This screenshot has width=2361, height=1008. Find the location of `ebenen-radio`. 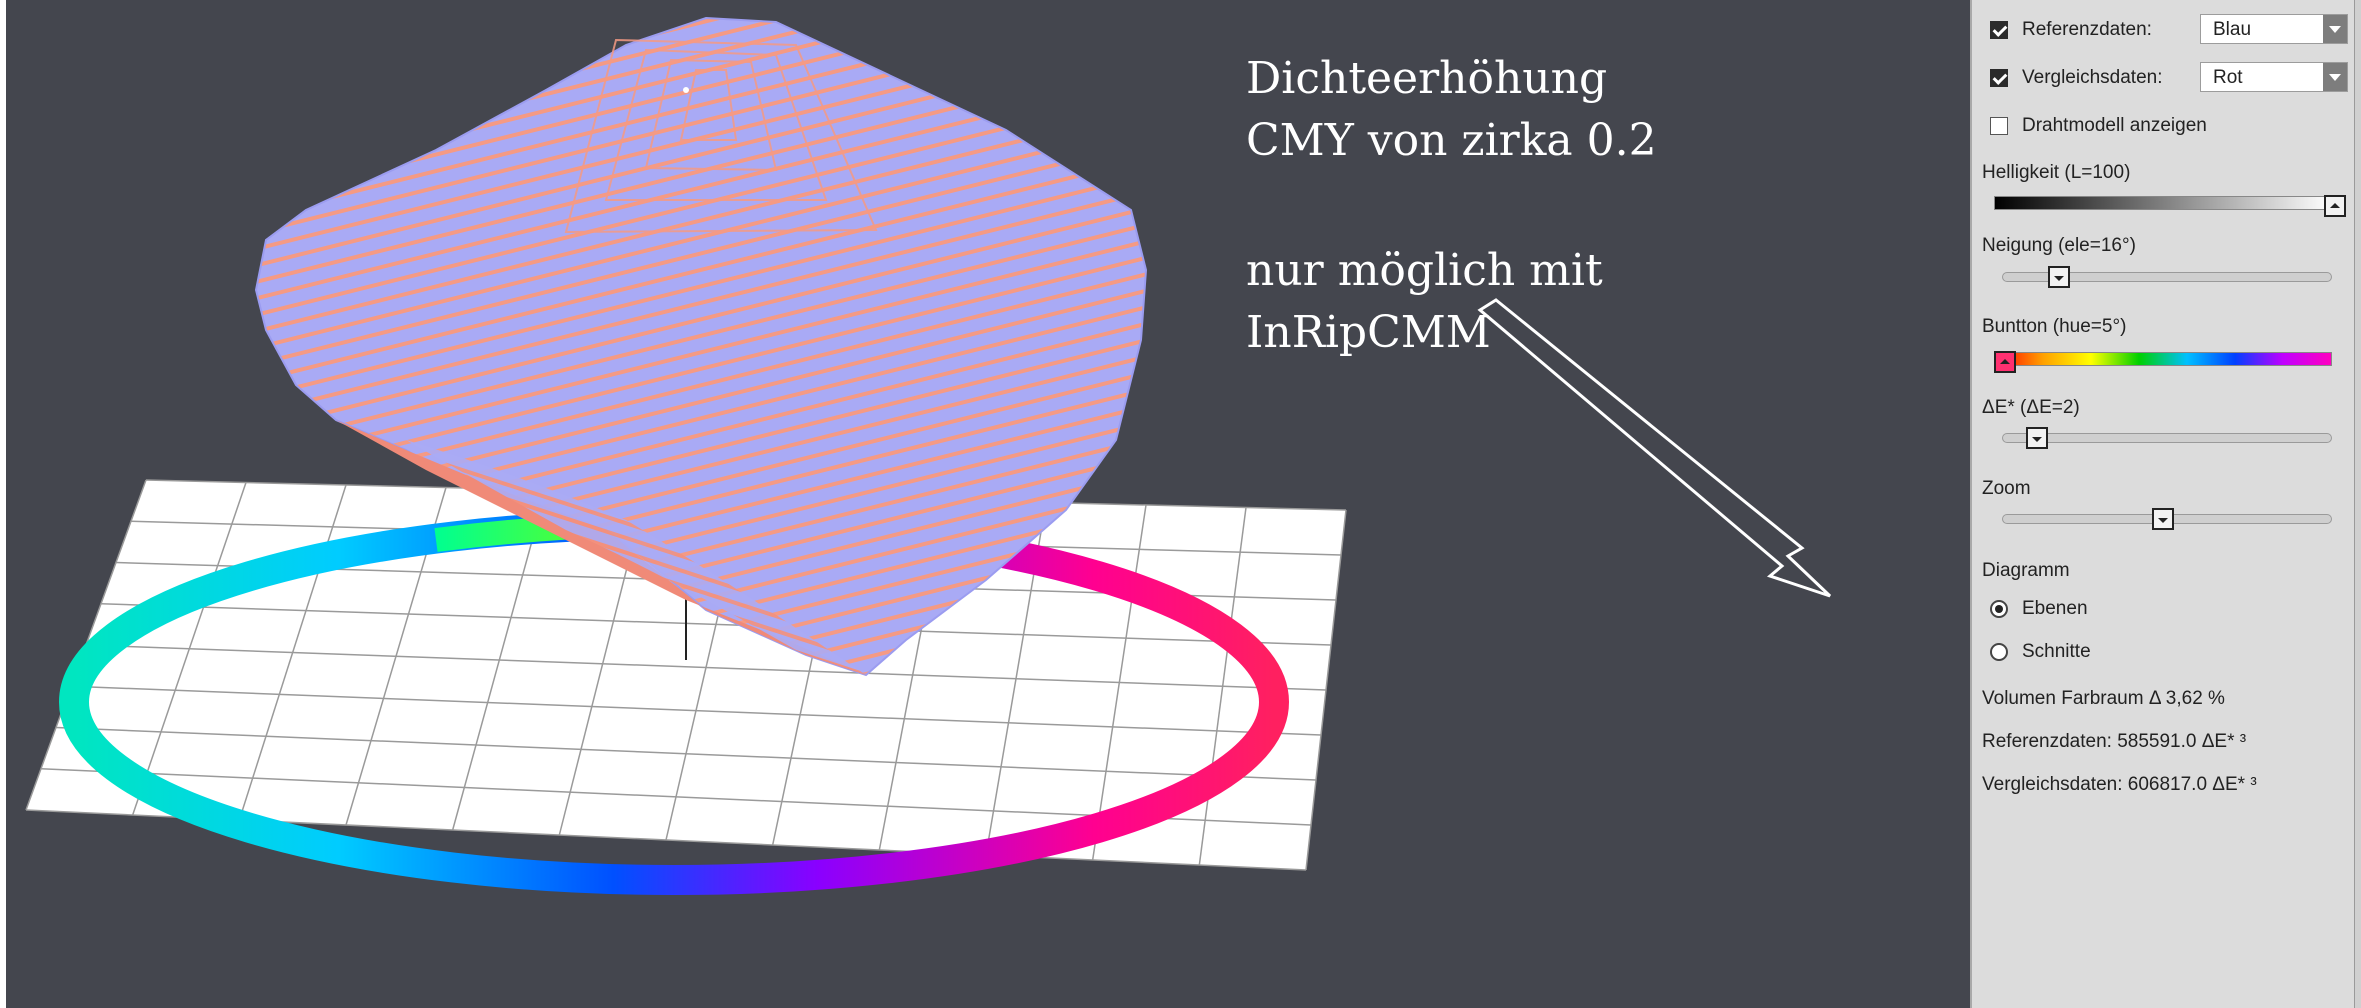

ebenen-radio is located at coordinates (1999, 609).